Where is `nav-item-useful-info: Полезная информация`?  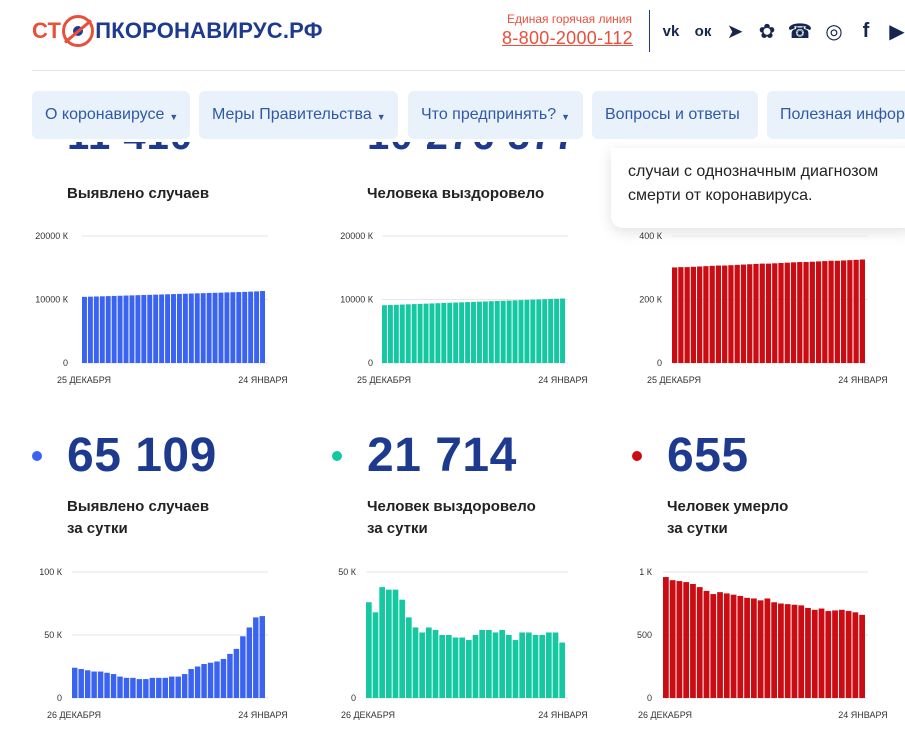 nav-item-useful-info: Полезная информация is located at coordinates (836, 115).